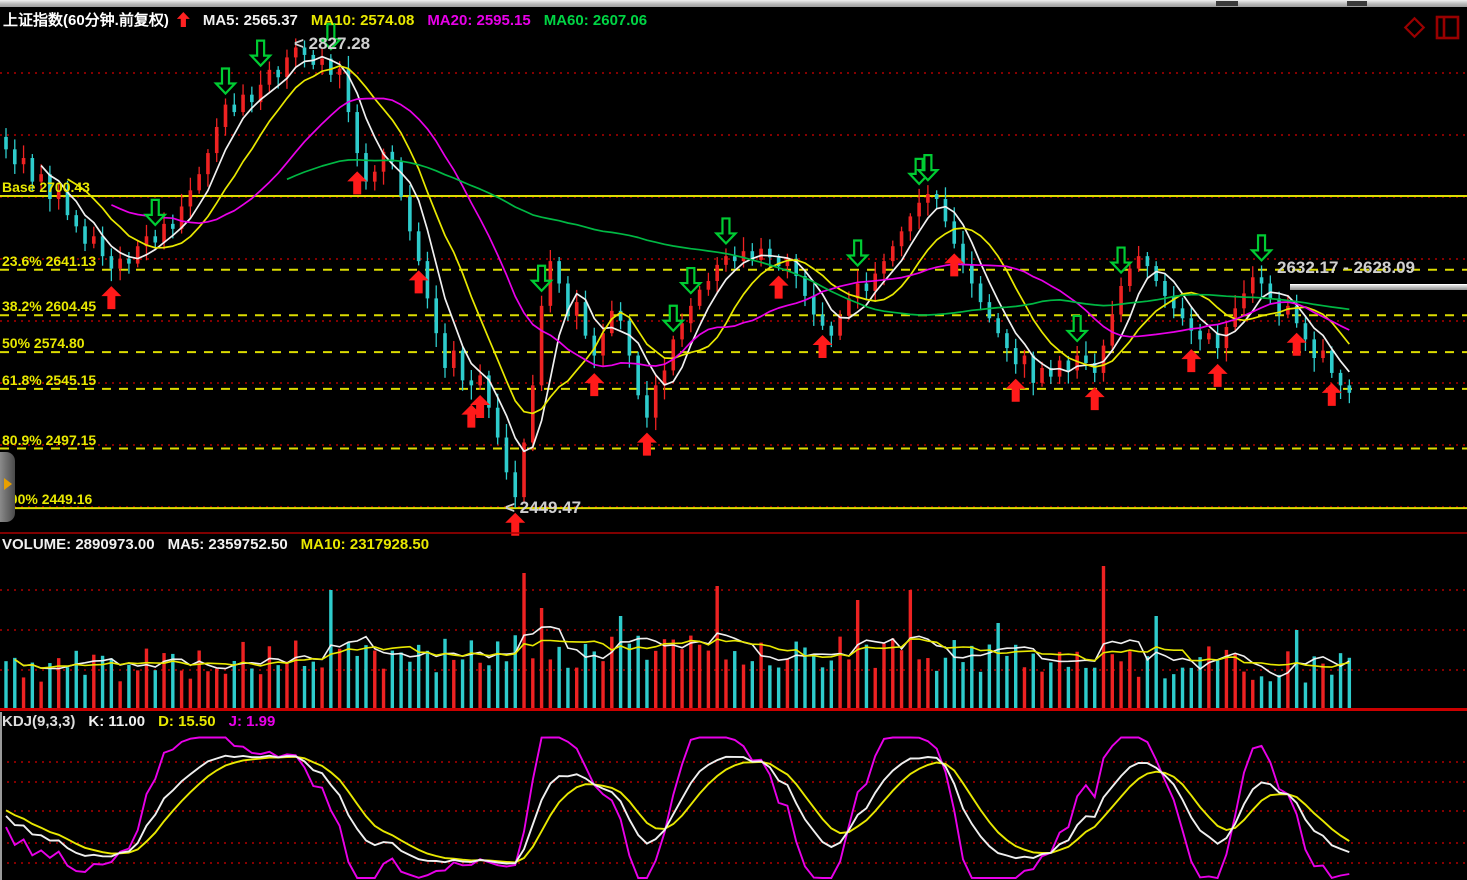  I want to click on window-corner-icons, so click(1431, 27).